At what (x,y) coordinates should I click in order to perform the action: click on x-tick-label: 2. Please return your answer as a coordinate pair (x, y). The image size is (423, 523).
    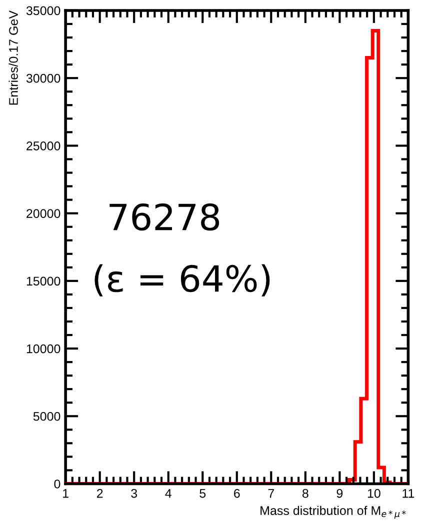
    Looking at the image, I should click on (99, 493).